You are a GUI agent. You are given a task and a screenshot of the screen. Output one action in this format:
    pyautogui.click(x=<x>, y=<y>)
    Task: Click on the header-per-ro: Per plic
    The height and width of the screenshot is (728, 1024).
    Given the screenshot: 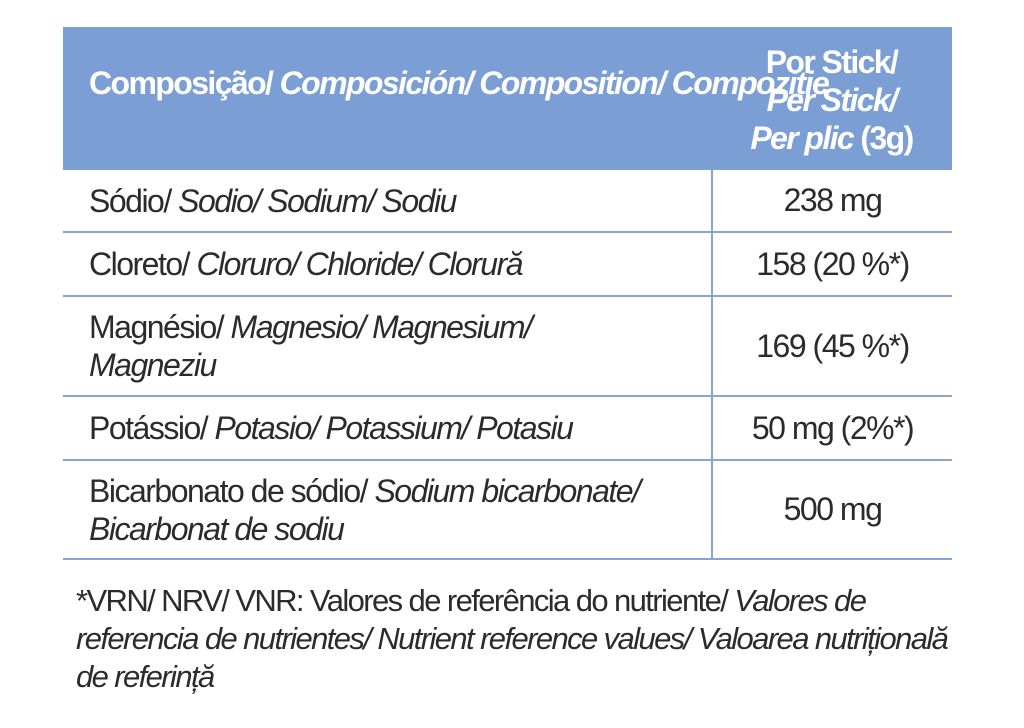 What is the action you would take?
    pyautogui.click(x=802, y=138)
    